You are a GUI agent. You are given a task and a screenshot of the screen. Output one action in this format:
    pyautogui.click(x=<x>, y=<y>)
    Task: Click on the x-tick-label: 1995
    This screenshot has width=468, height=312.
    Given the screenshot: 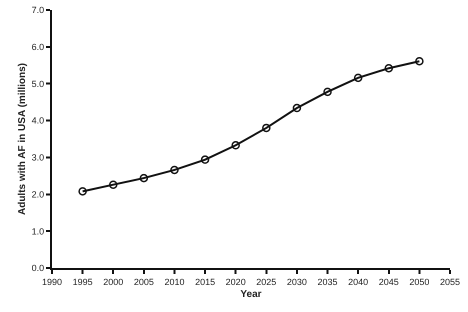 What is the action you would take?
    pyautogui.click(x=82, y=281)
    